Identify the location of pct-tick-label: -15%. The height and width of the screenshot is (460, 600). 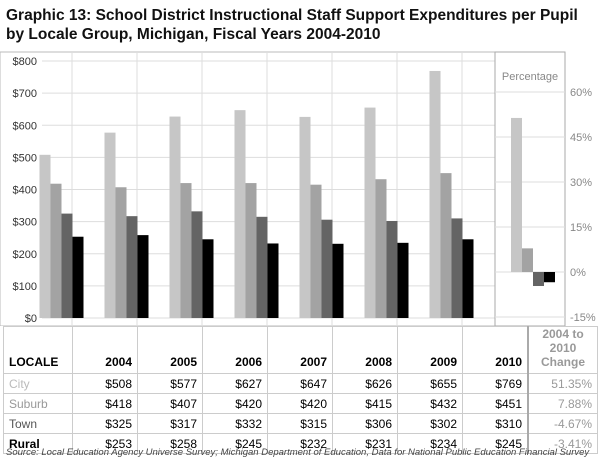
(583, 318).